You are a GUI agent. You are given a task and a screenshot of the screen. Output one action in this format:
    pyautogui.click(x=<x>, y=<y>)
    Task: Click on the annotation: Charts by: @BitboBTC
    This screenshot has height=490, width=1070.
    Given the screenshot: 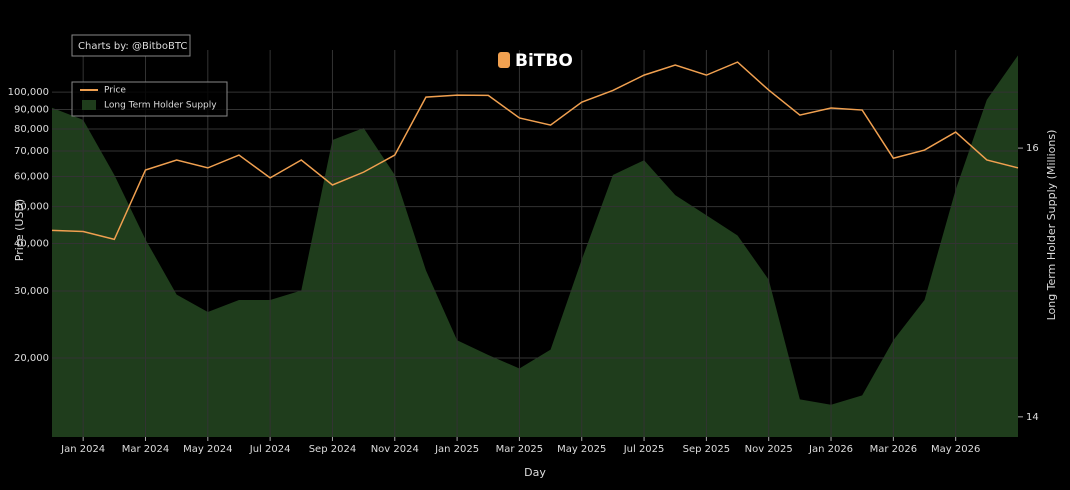 What is the action you would take?
    pyautogui.click(x=132, y=46)
    